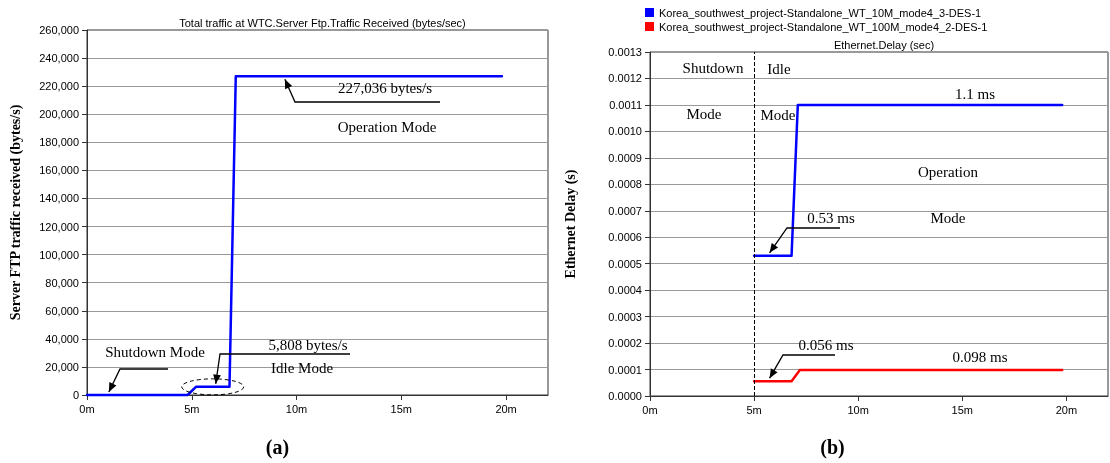 Image resolution: width=1110 pixels, height=463 pixels. Describe the element at coordinates (625, 369) in the screenshot. I see `y-tick-label: 0.0001` at that location.